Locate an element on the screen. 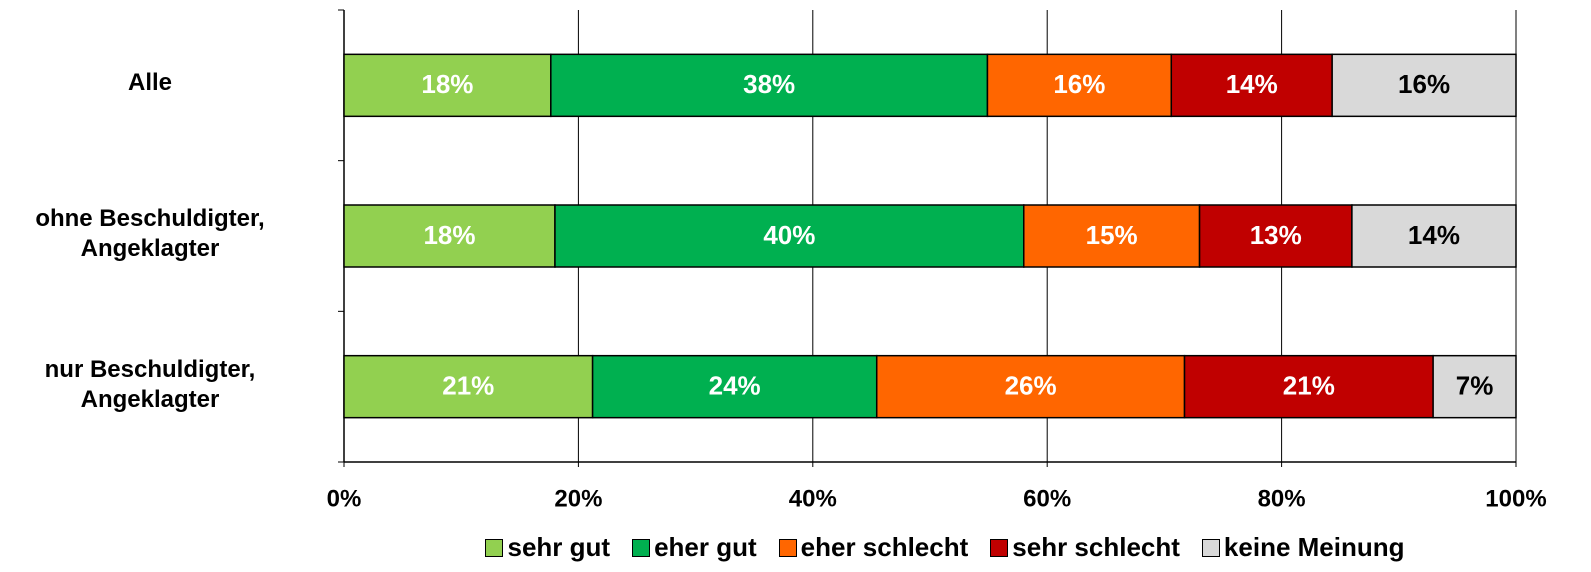 The image size is (1591, 572). data-label: 15% is located at coordinates (1112, 235).